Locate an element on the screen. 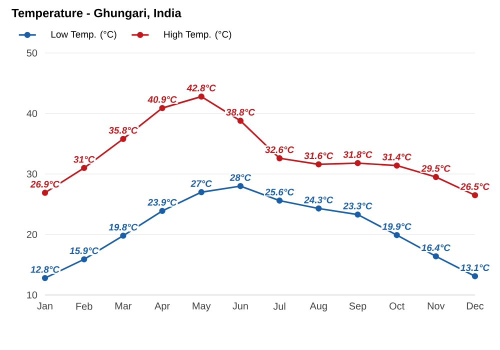 This screenshot has height=350, width=500. y-tick-label: 10 is located at coordinates (32, 295).